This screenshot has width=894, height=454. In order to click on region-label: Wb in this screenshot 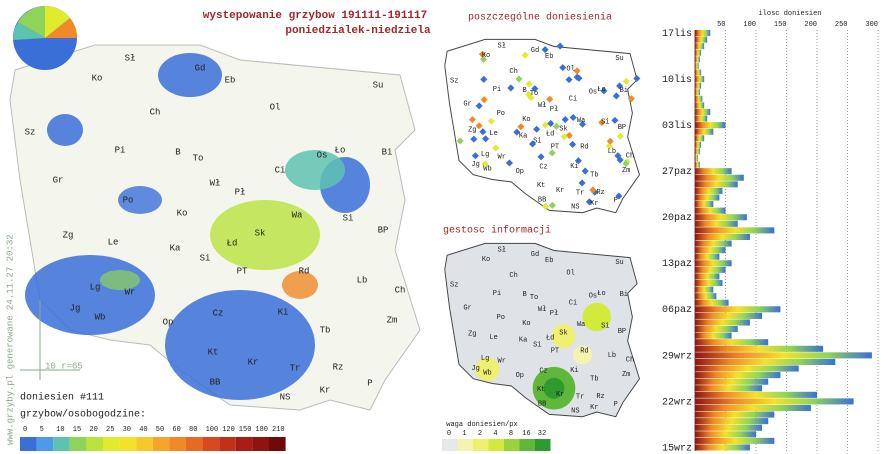, I will do `click(487, 373)`.